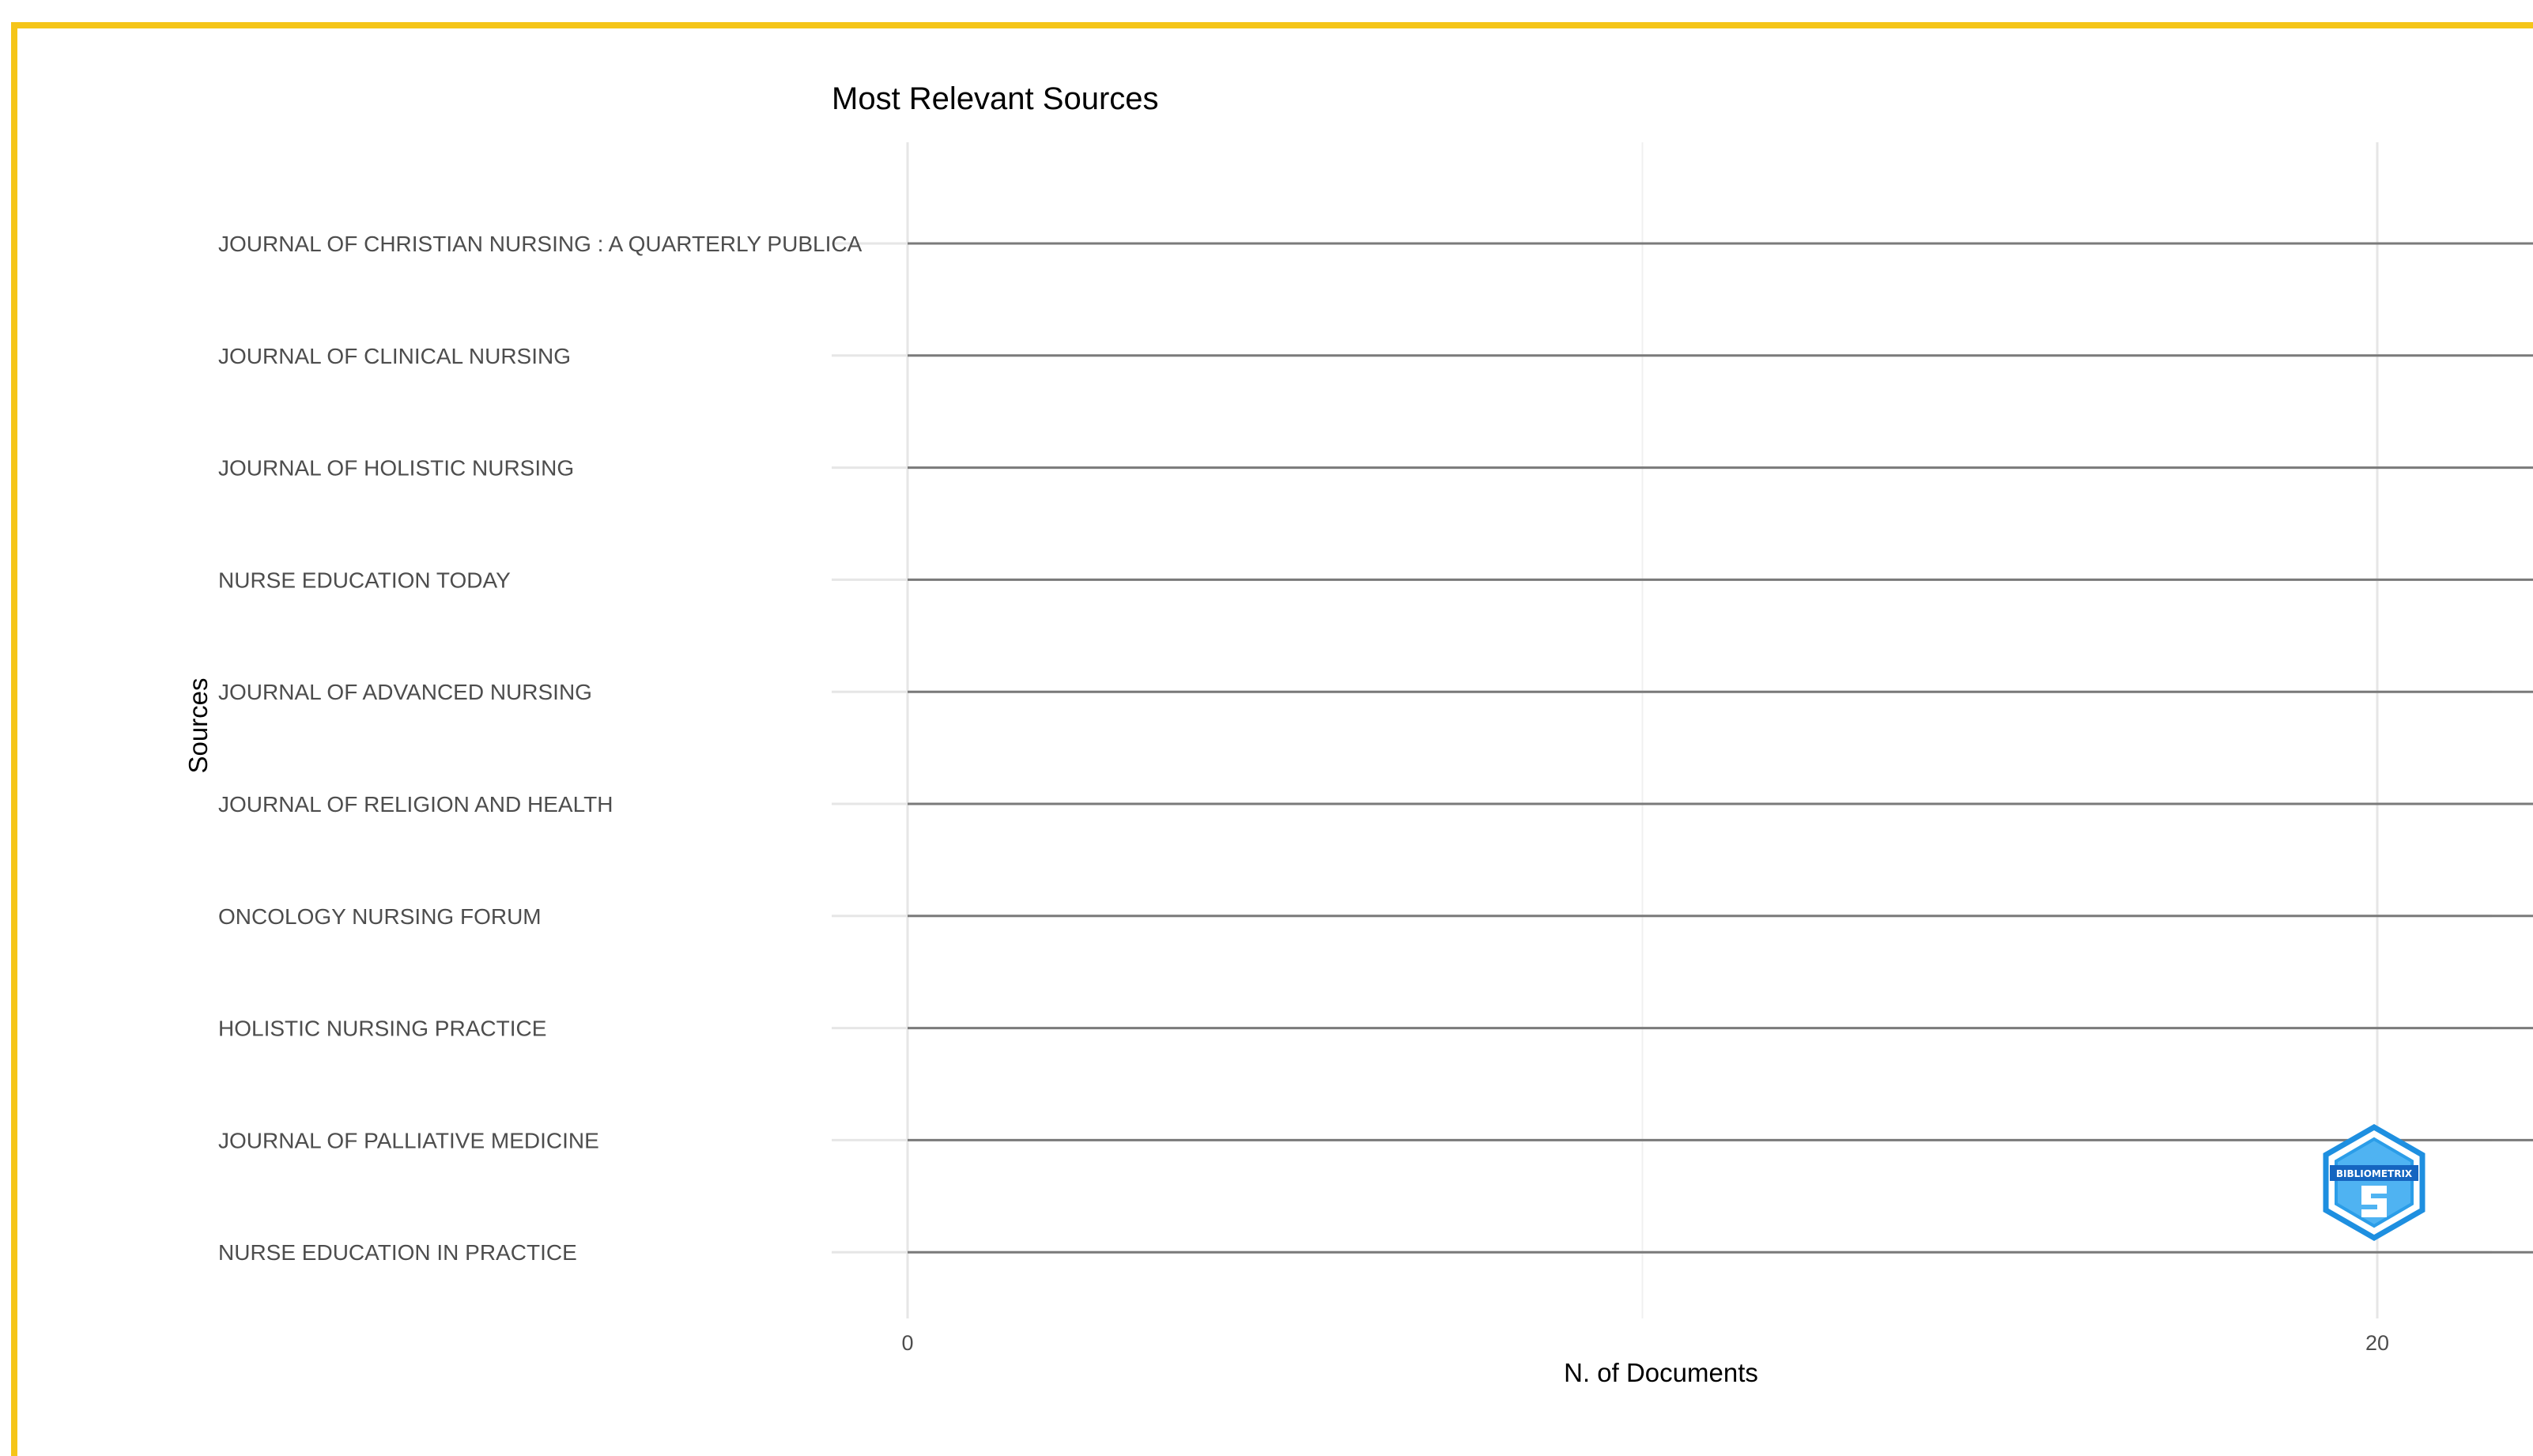  I want to click on x-axis-title: N. of Documents, so click(1661, 1372).